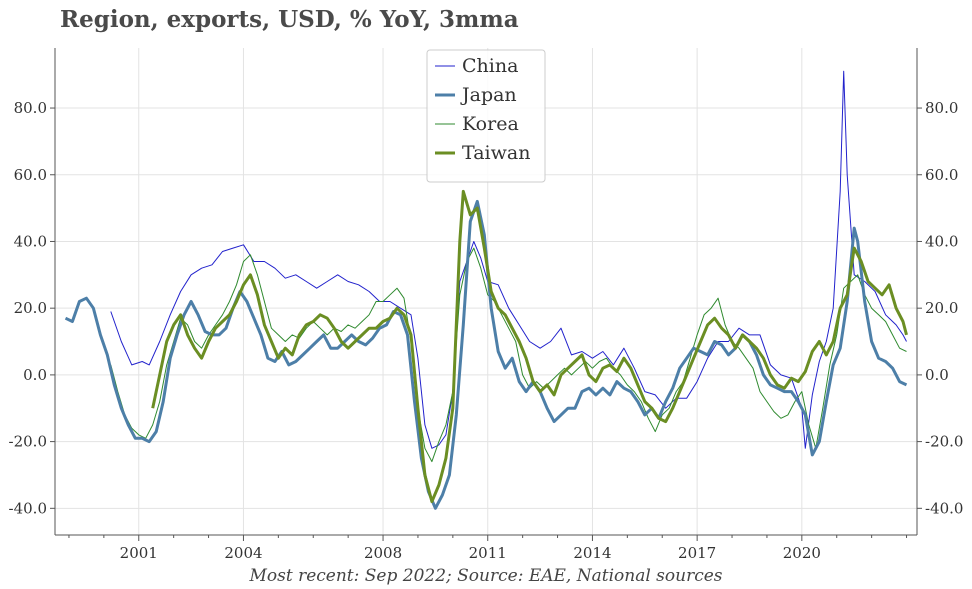 Image resolution: width=972 pixels, height=589 pixels. Describe the element at coordinates (35, 375) in the screenshot. I see `y-tick-label-left: 0.0` at that location.